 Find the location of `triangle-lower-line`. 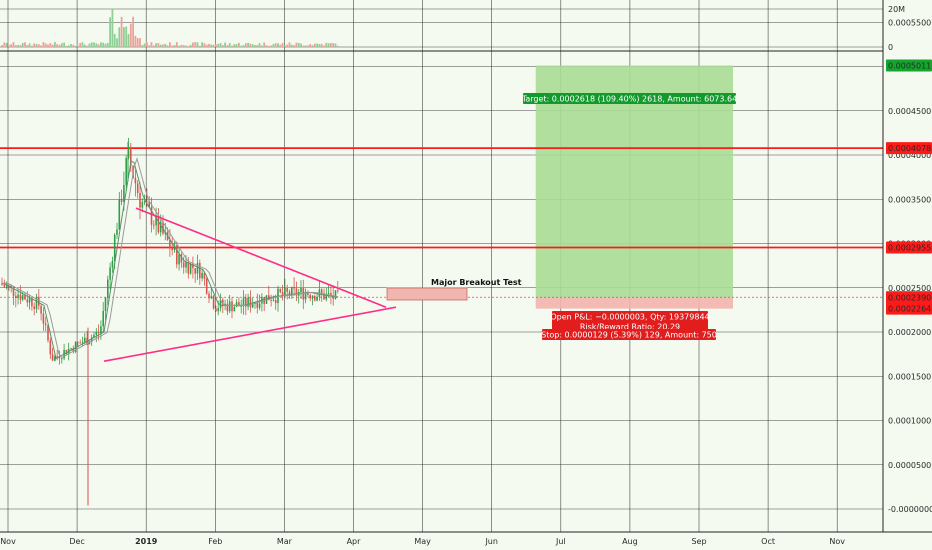

triangle-lower-line is located at coordinates (250, 334).